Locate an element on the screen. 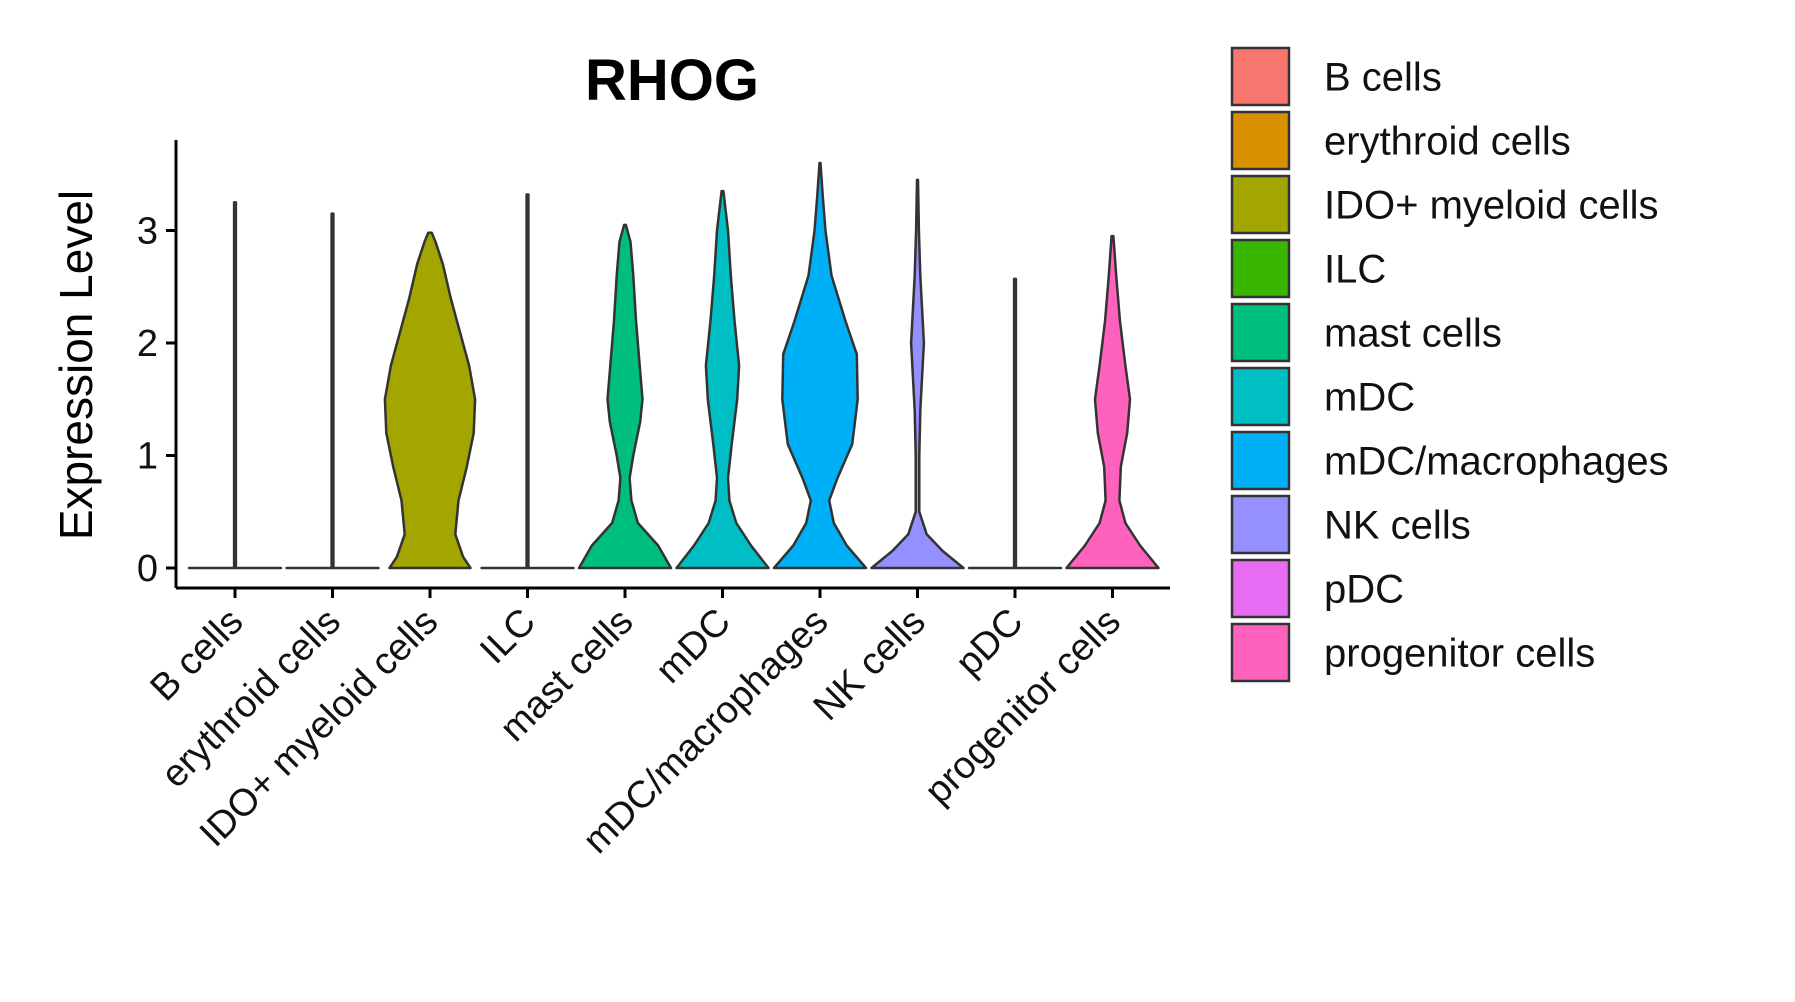 The image size is (1795, 1002). violin-b-cells is located at coordinates (235, 385).